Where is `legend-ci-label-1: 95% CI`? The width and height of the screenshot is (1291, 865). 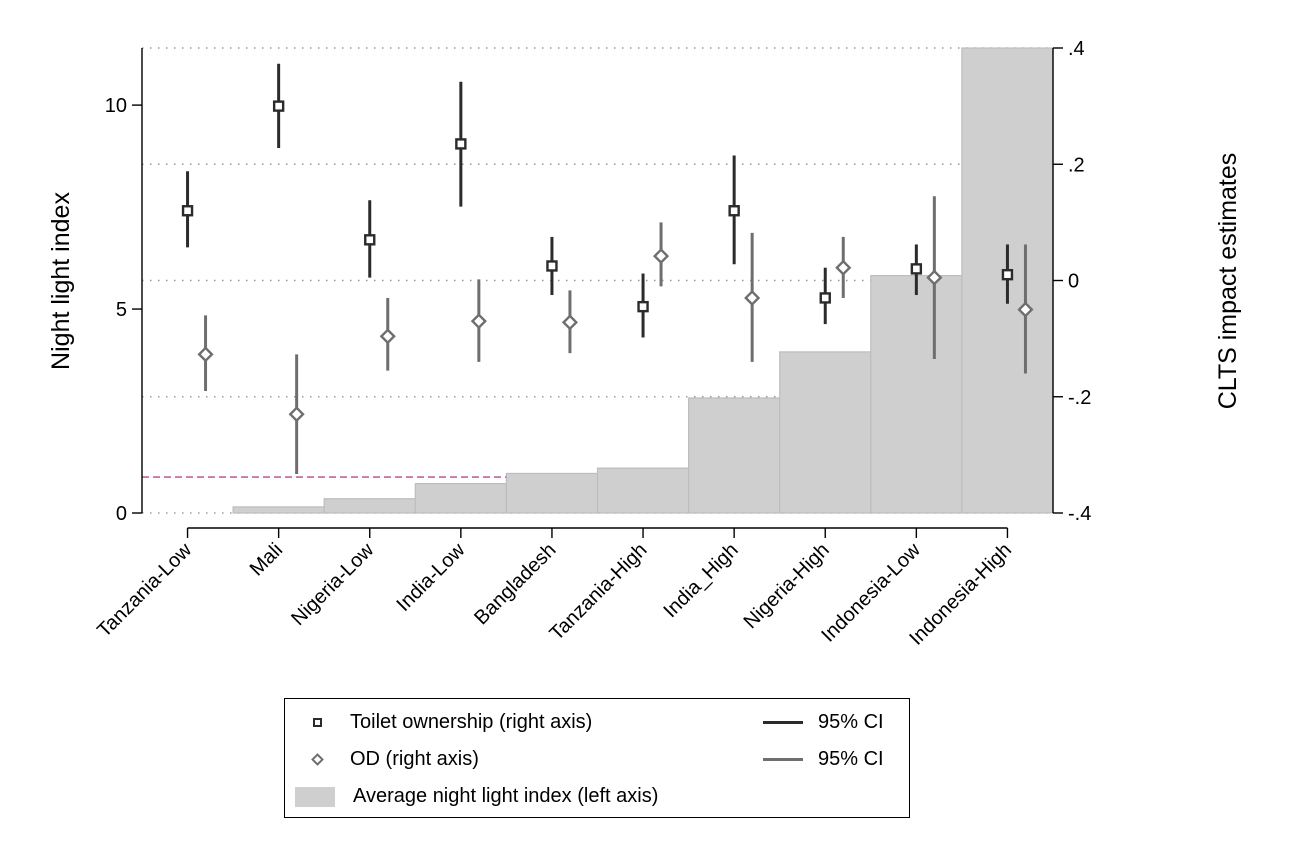
legend-ci-label-1: 95% CI is located at coordinates (851, 722).